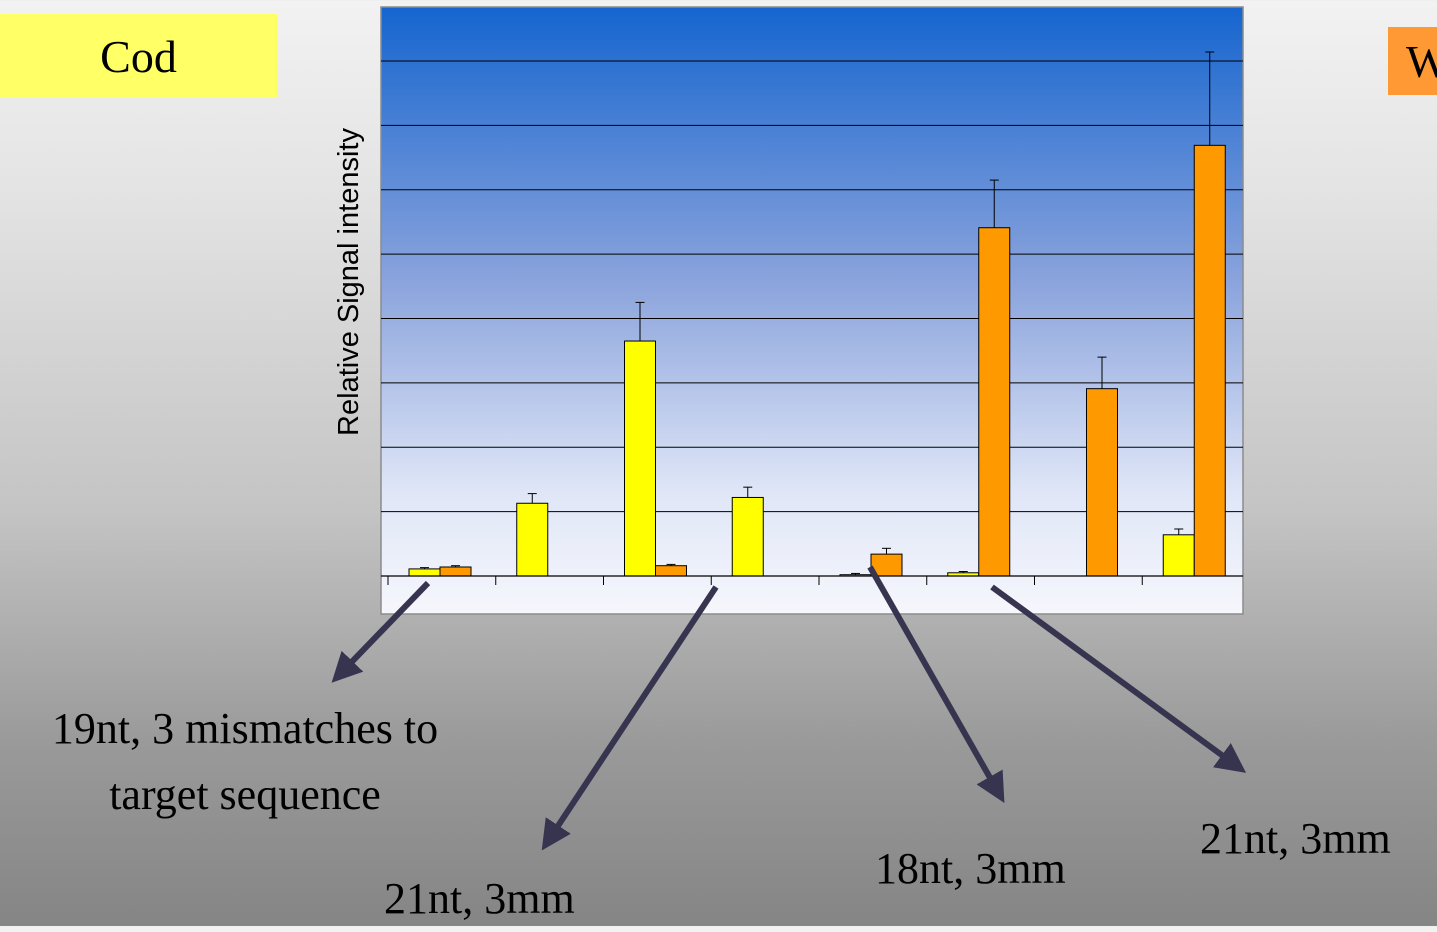 This screenshot has width=1437, height=932. I want to click on legend-cod-text: Cod, so click(138, 56).